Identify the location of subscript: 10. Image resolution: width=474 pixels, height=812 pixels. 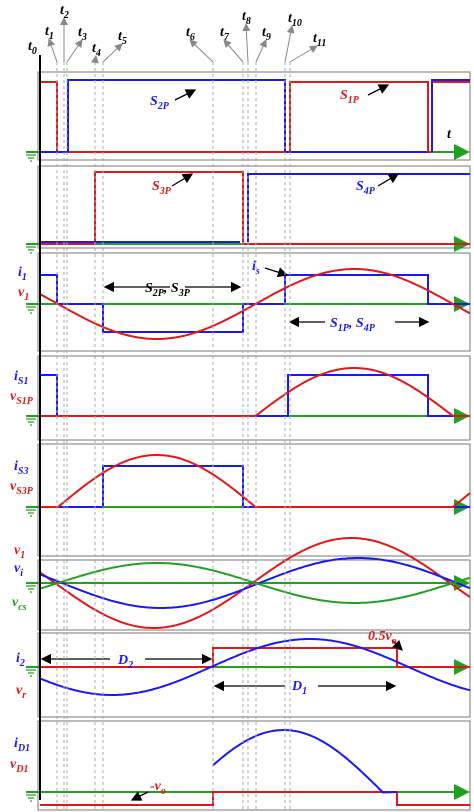
(297, 23).